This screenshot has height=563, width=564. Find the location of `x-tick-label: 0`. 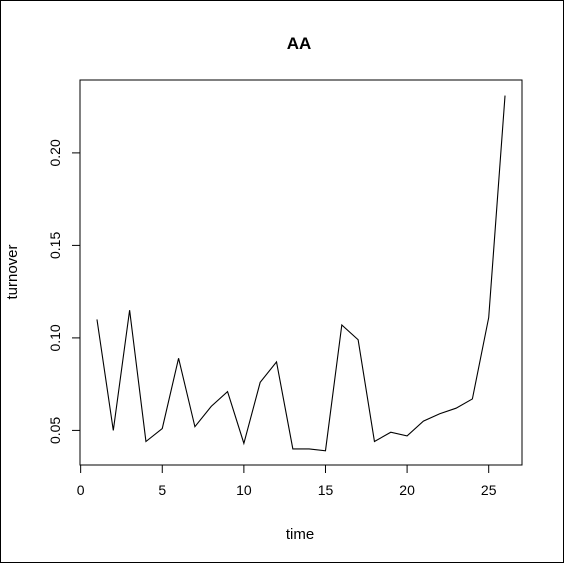

x-tick-label: 0 is located at coordinates (81, 490).